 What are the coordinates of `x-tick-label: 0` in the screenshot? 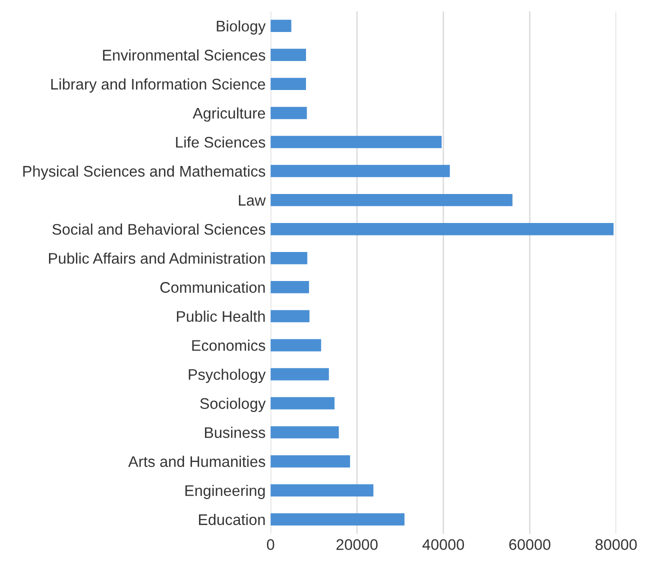 It's located at (270, 544).